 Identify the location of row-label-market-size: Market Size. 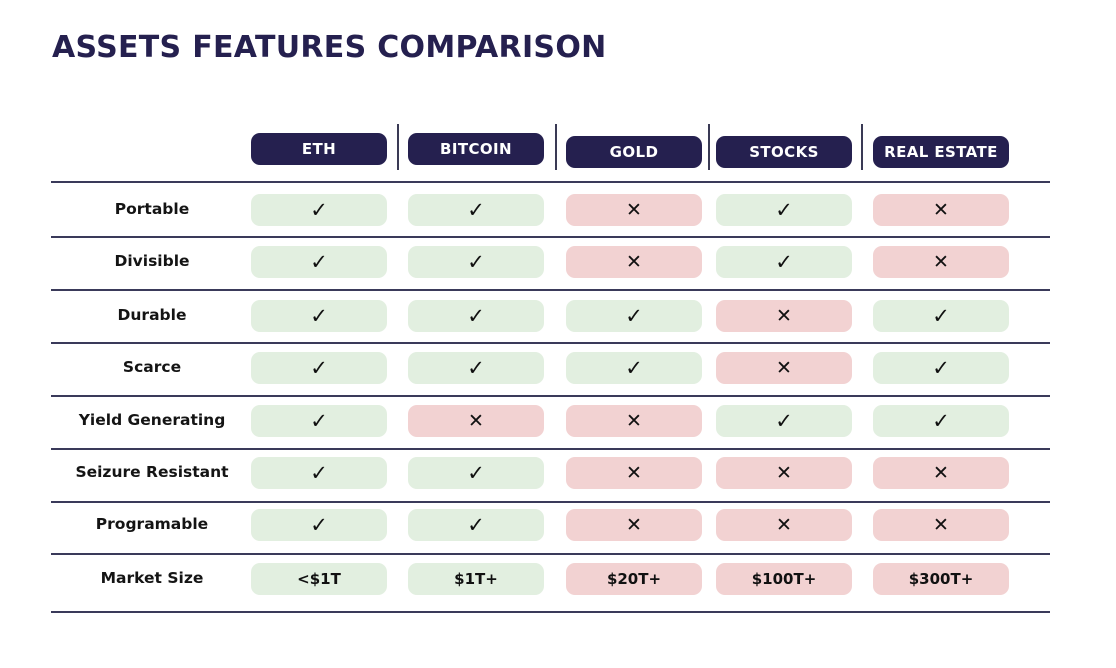
(152, 578).